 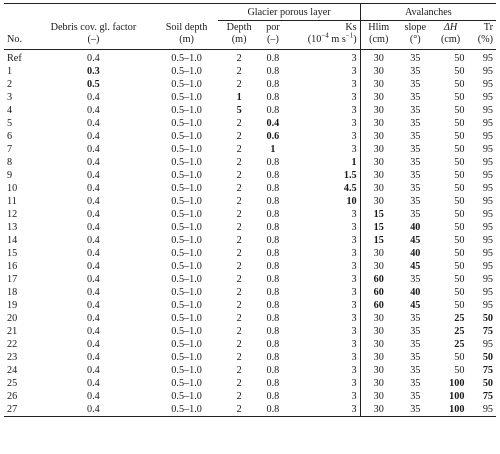 What do you see at coordinates (12, 214) in the screenshot?
I see `cell-no: 12` at bounding box center [12, 214].